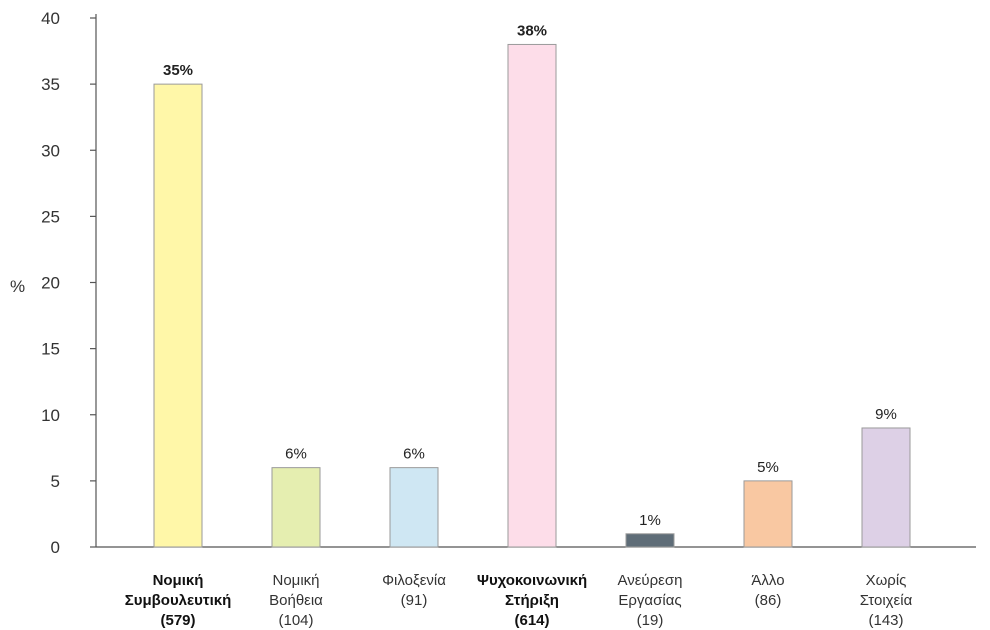  I want to click on y-axis-label: %, so click(17, 286).